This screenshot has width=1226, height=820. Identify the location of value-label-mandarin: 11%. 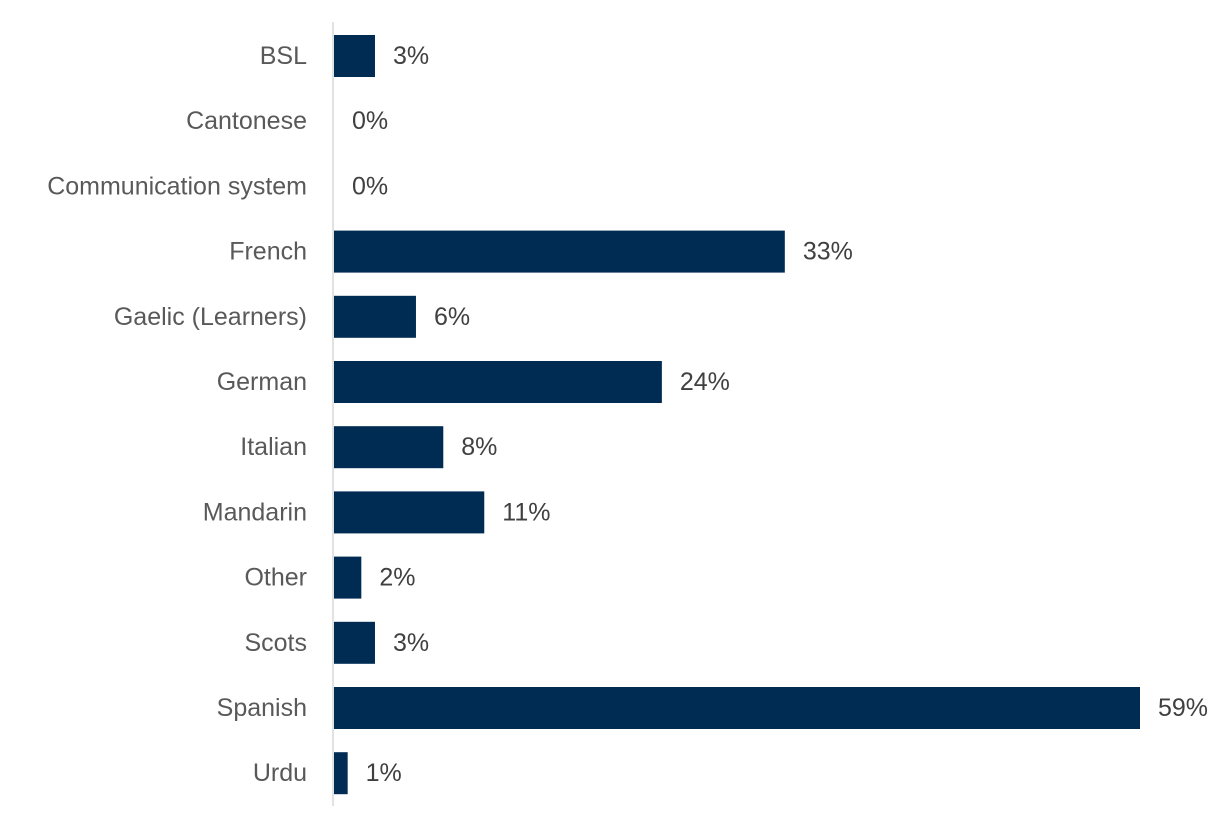
(526, 512).